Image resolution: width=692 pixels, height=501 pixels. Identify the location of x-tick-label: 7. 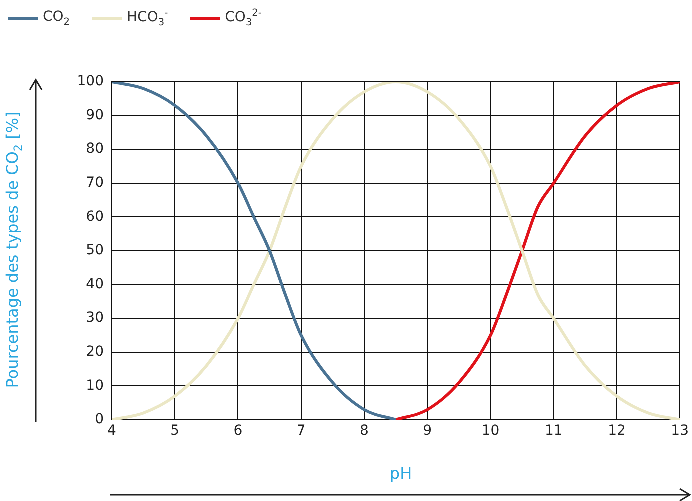
(301, 431).